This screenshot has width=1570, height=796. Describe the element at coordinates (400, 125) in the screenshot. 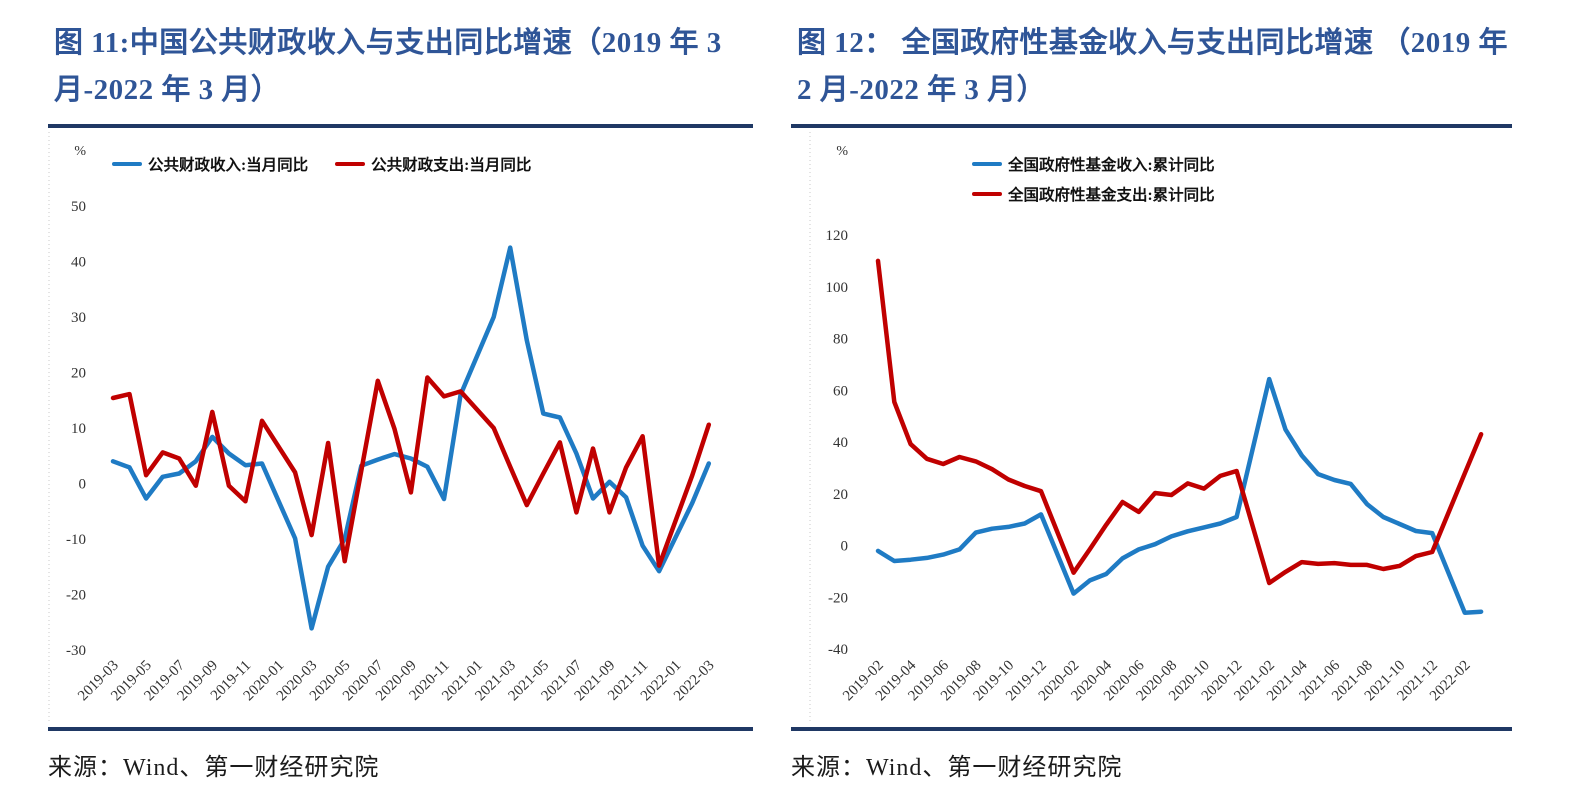

I see `figure-11-top-rule` at that location.